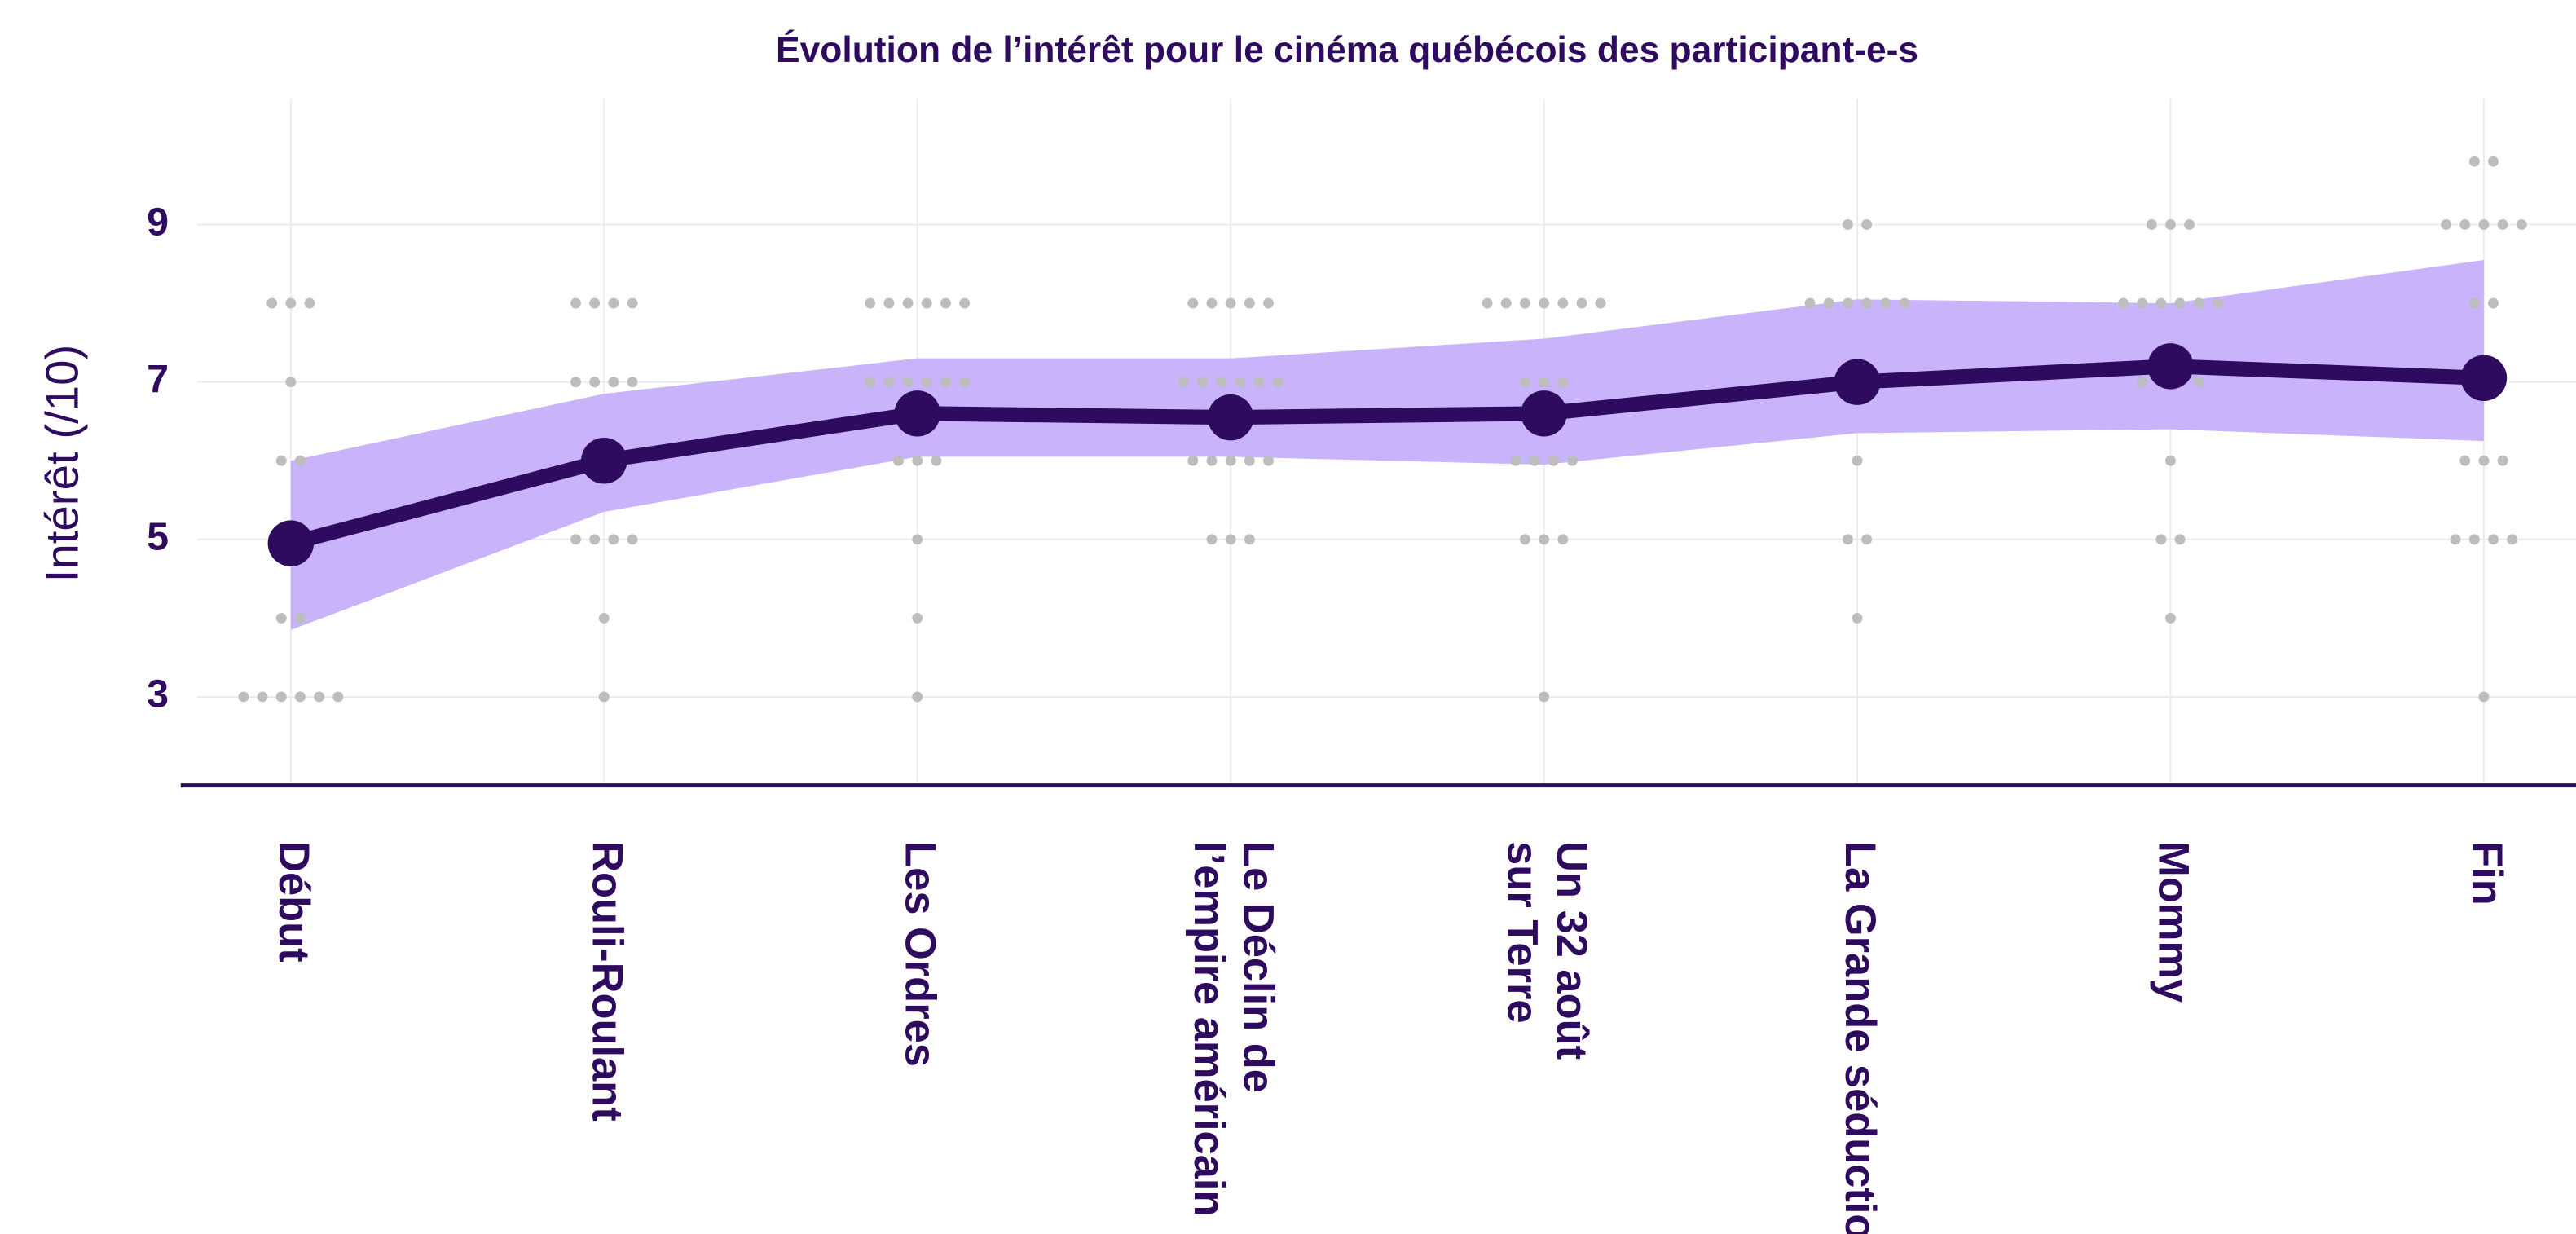 This screenshot has width=2576, height=1234. What do you see at coordinates (2173, 922) in the screenshot?
I see `x-tick-label-line: Mommy` at bounding box center [2173, 922].